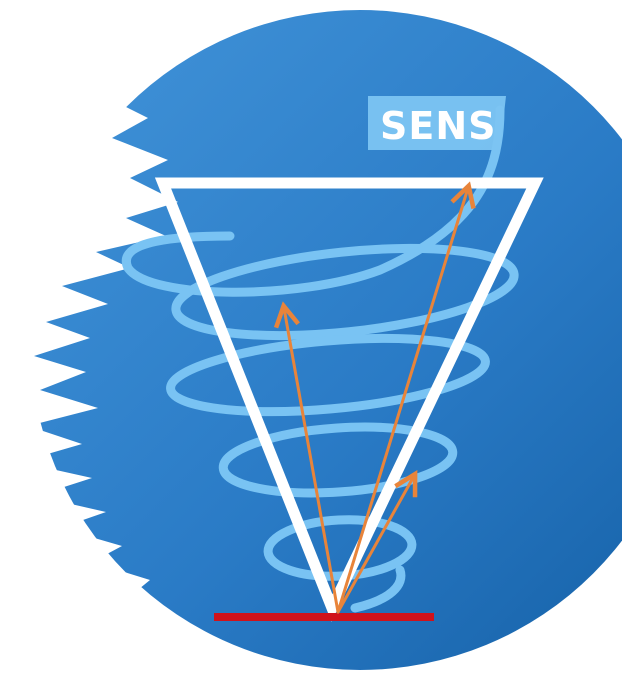  What do you see at coordinates (312, 461) in the screenshot?
I see `arrow-icon-left` at bounding box center [312, 461].